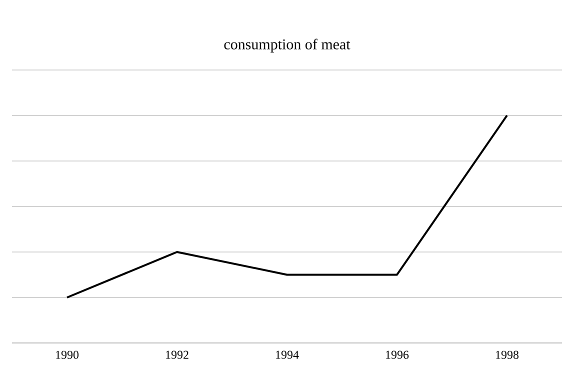 The height and width of the screenshot is (386, 571). What do you see at coordinates (397, 354) in the screenshot?
I see `x-tick-label: 1996` at bounding box center [397, 354].